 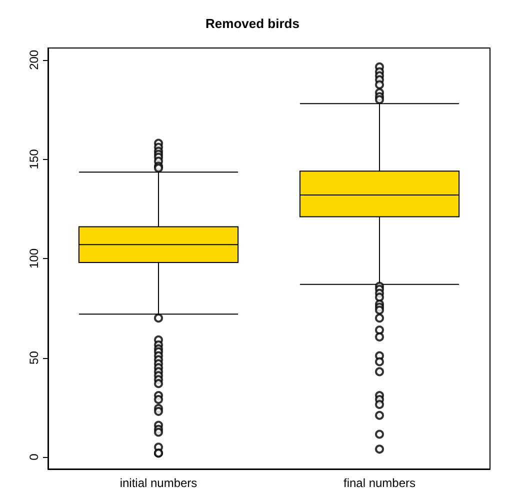 I want to click on x-tick-label: final numbers, so click(x=379, y=483).